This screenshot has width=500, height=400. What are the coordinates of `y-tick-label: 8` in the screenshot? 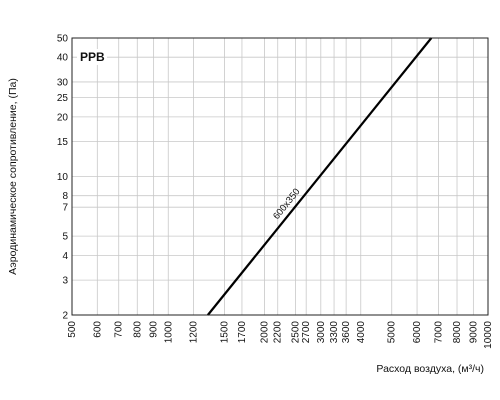 It's located at (65, 196).